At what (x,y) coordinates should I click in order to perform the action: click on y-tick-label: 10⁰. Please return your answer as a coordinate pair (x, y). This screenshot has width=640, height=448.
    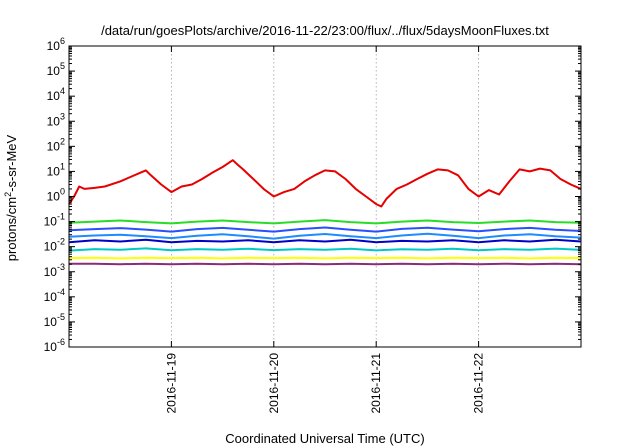
    Looking at the image, I should click on (56, 195).